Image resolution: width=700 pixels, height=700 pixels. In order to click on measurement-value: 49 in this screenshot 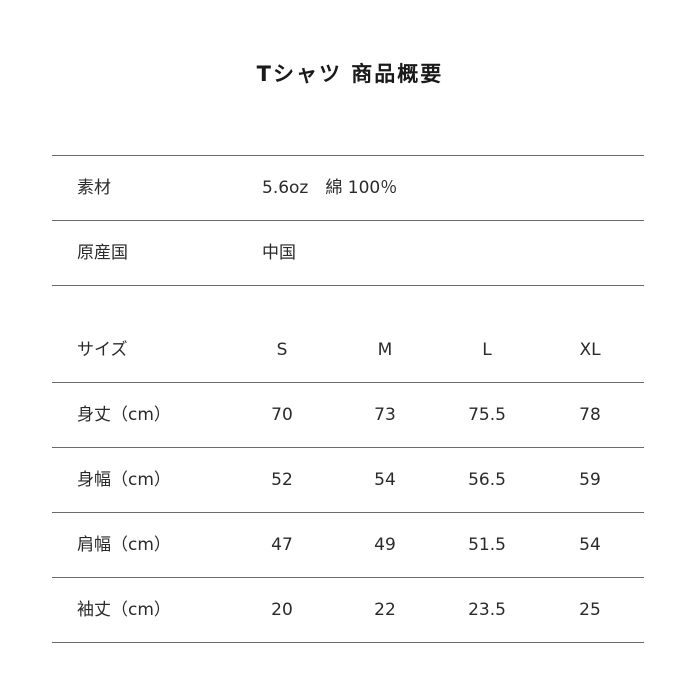, I will do `click(385, 545)`.